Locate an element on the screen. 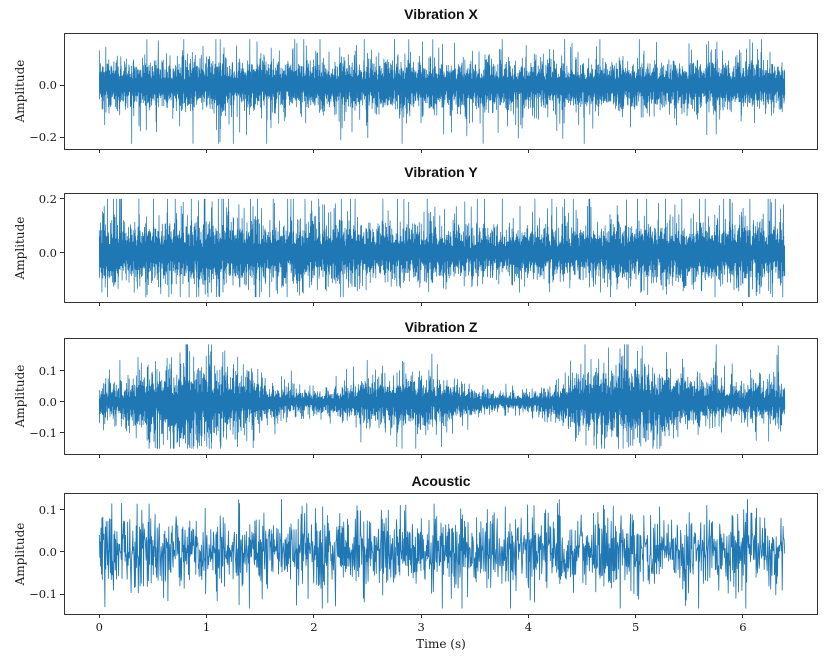 This screenshot has width=830, height=664. y-tick-label: 0.2 is located at coordinates (47, 198).